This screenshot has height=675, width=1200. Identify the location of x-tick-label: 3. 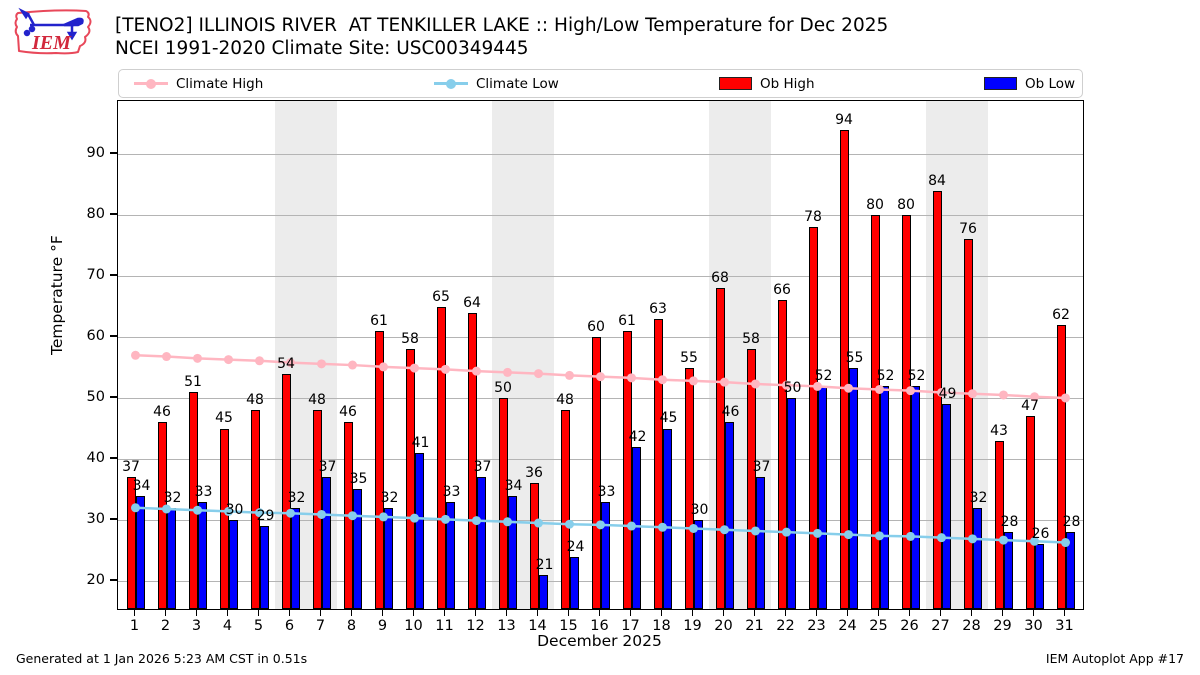
(196, 626).